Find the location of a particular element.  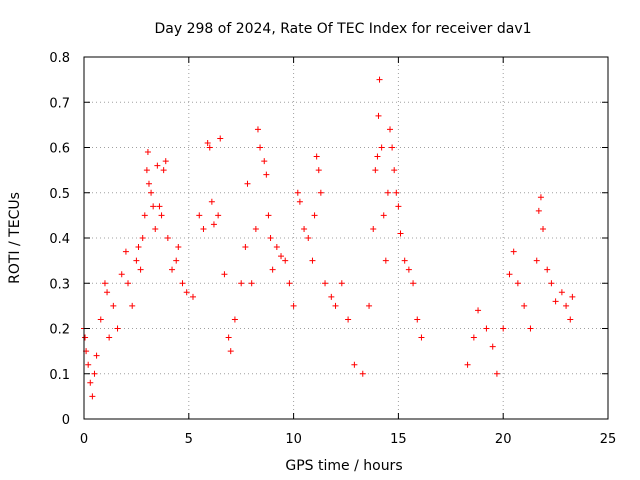

y-tick-label: 0.2 is located at coordinates (59, 330).